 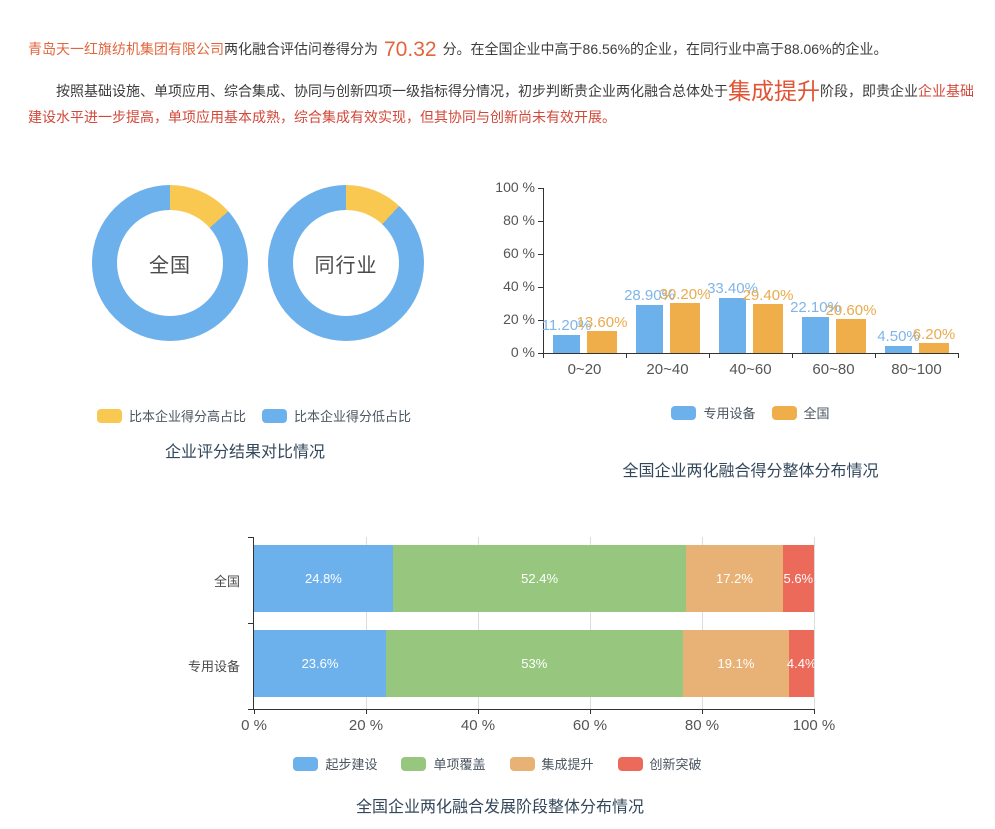 I want to click on stack-segment: 4.4%, so click(x=800, y=663).